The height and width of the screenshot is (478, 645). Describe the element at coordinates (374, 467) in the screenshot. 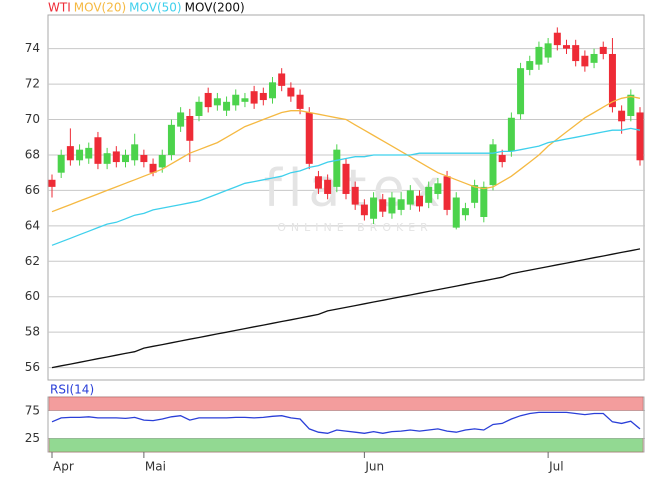

I see `x-tick-label: Jun` at that location.